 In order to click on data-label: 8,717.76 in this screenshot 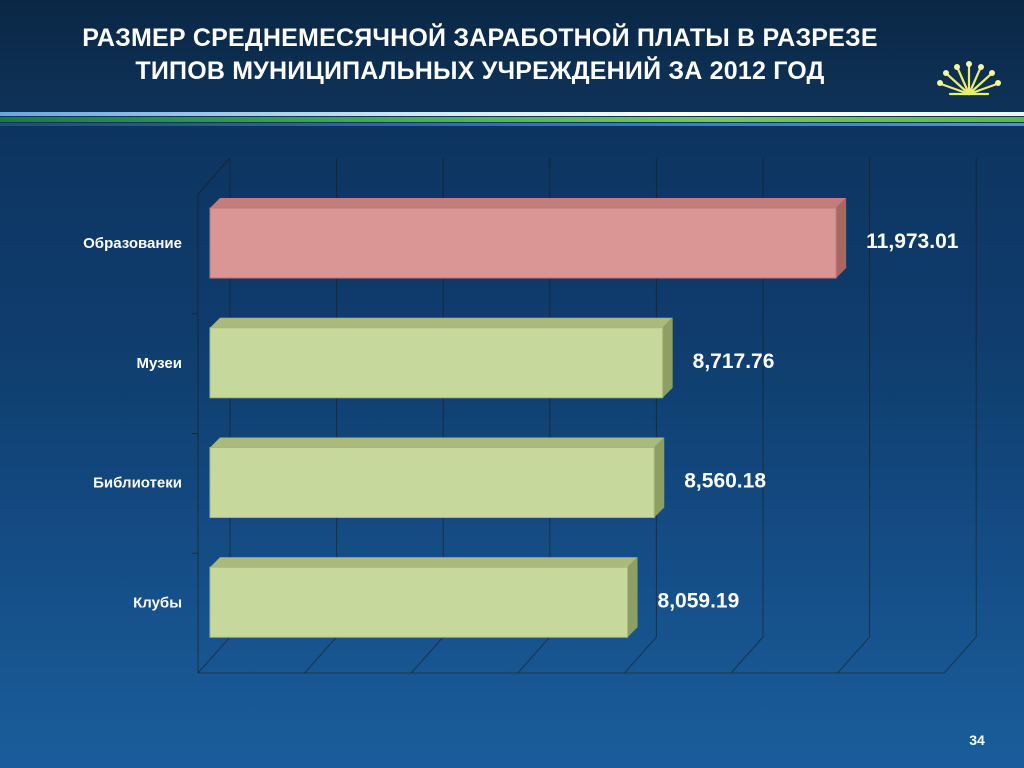, I will do `click(734, 361)`.